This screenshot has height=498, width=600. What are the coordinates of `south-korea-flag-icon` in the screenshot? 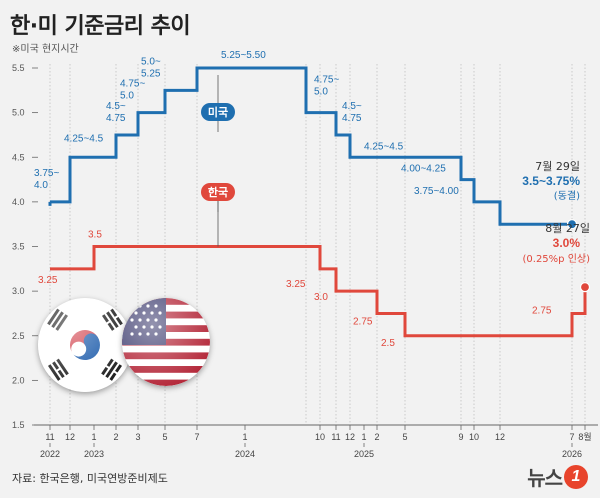 It's located at (85, 345).